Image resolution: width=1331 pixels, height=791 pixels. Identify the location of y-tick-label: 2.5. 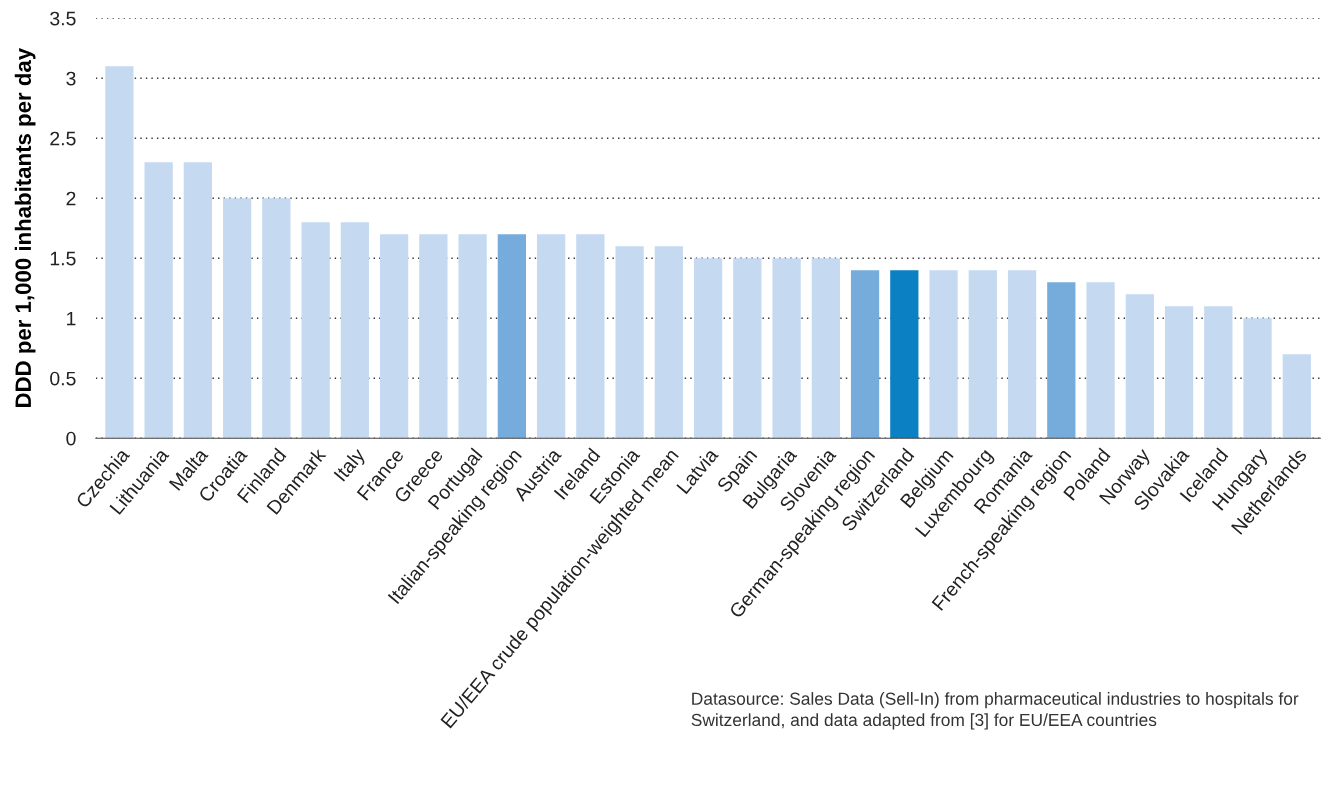
(63, 138).